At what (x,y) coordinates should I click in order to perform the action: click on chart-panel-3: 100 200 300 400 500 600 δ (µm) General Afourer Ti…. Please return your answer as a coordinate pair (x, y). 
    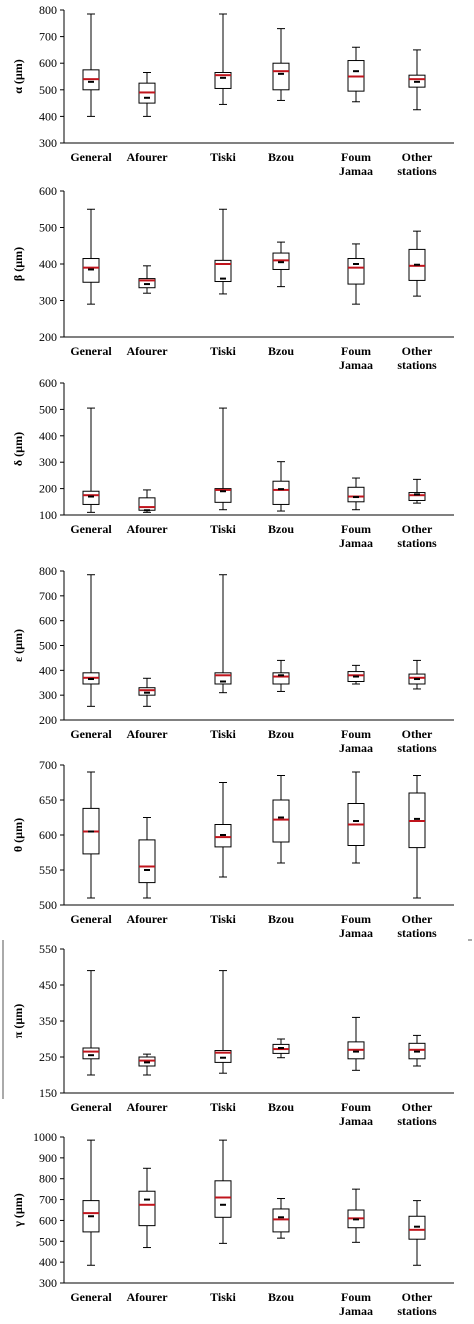
    Looking at the image, I should click on (232, 463).